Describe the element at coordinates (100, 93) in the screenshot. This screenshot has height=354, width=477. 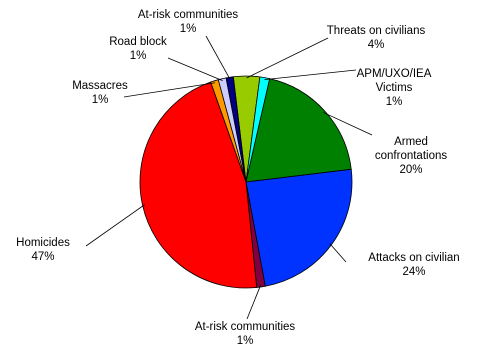
I see `slice-label-7: Massacres 1%` at that location.